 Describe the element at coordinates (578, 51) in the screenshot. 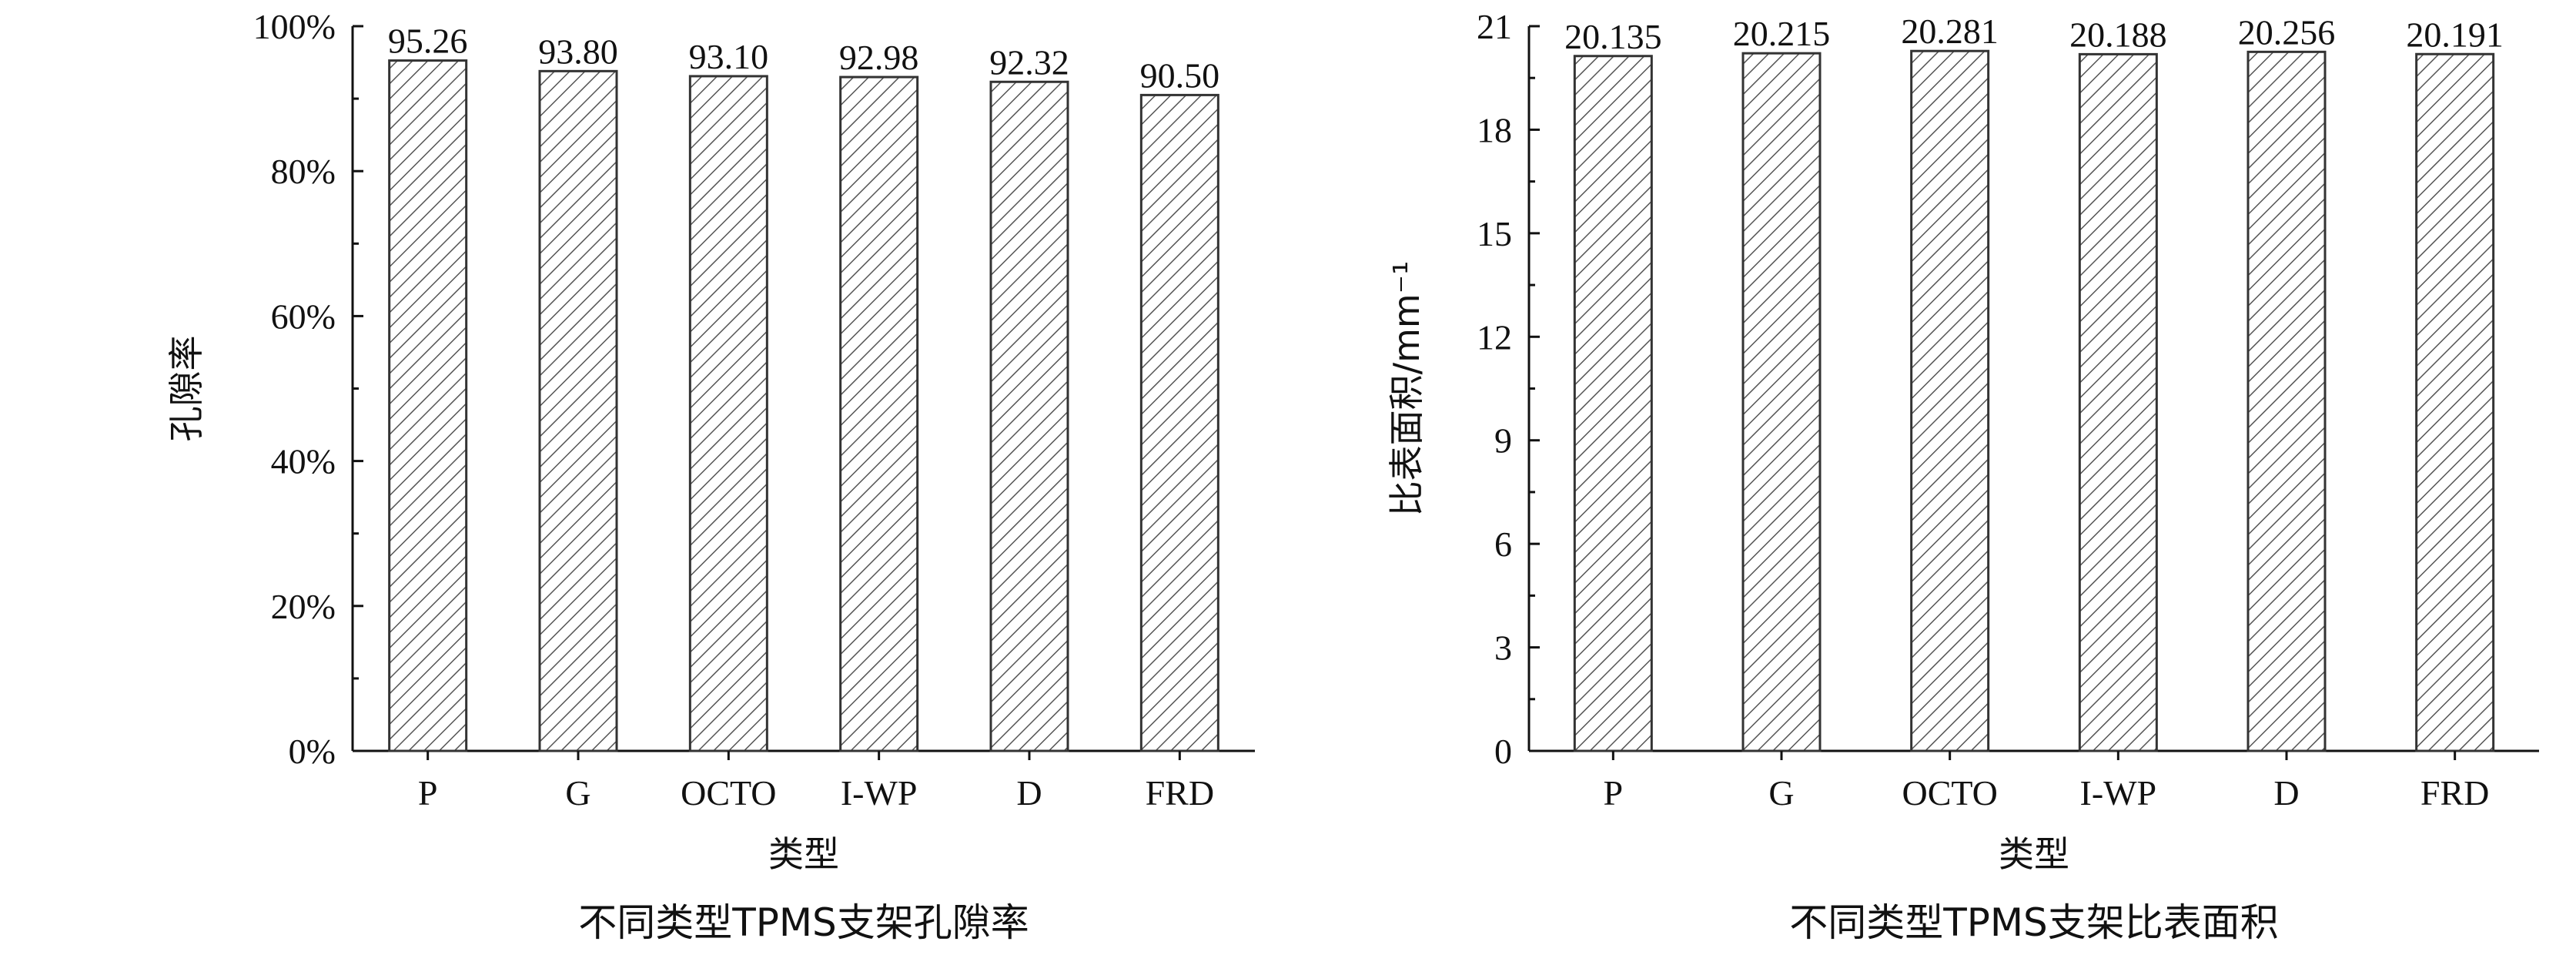

I see `bar-value-label: 93.80` at that location.